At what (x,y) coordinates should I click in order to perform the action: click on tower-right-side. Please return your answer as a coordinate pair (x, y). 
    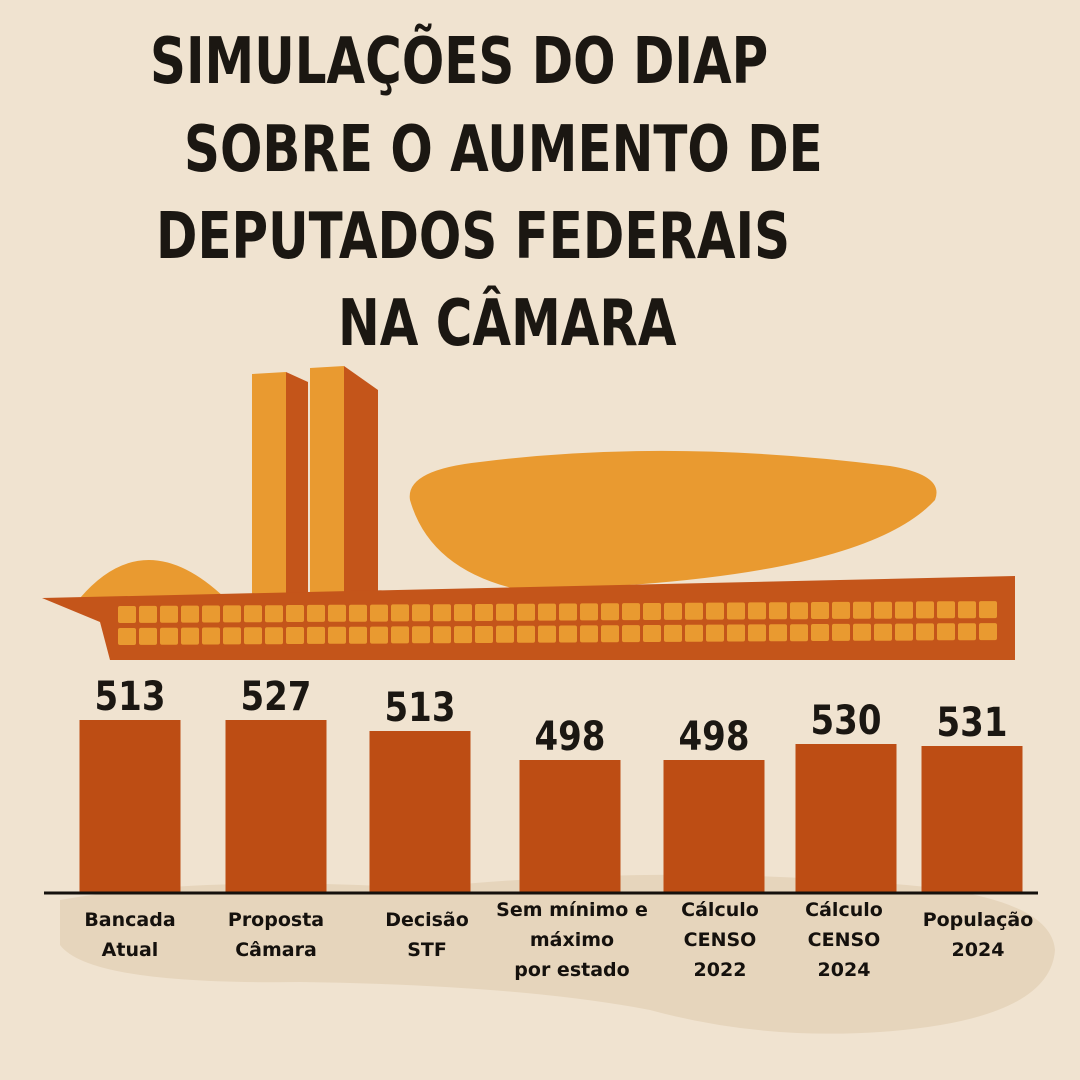
    Looking at the image, I should click on (361, 482).